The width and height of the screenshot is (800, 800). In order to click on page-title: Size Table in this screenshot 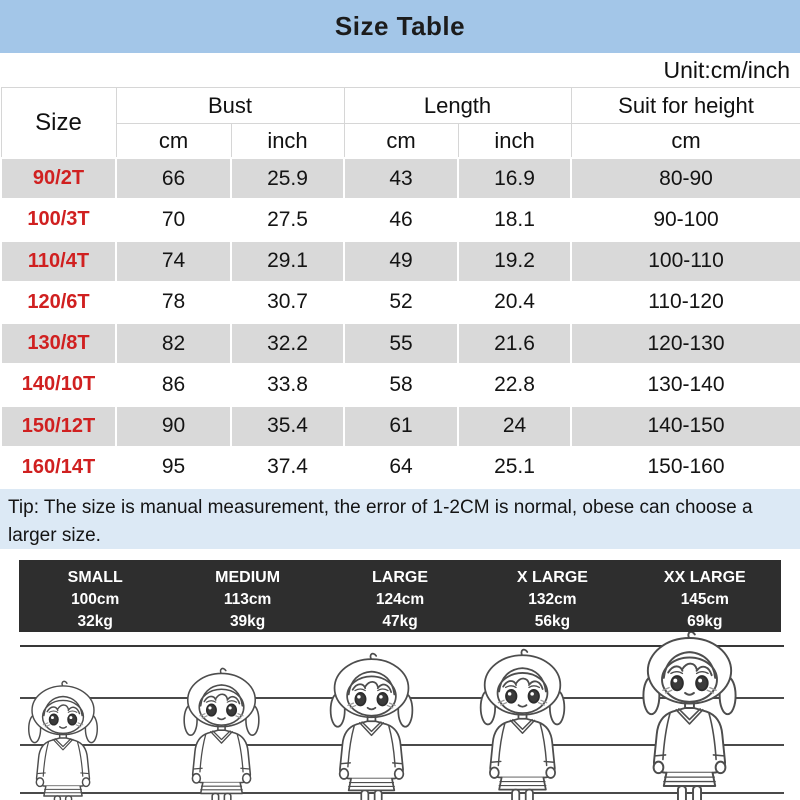, I will do `click(400, 26)`.